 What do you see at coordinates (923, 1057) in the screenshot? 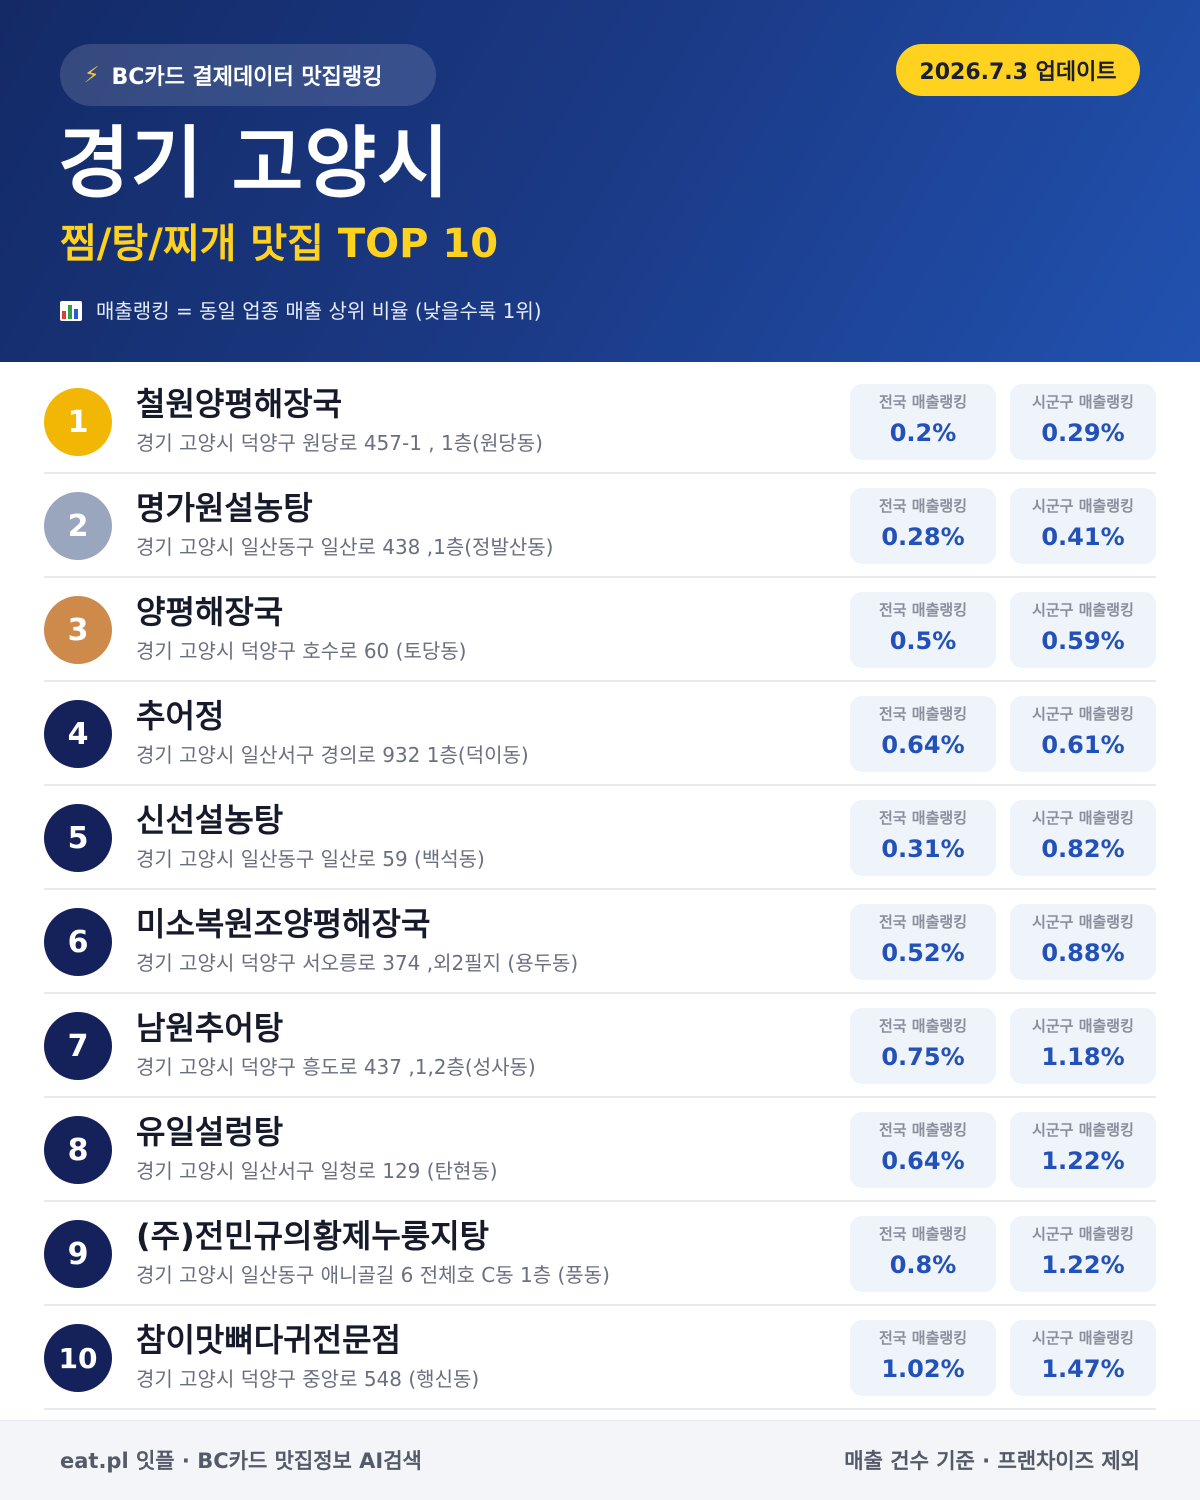
I see `national-ranking-card-value: 0.75%` at bounding box center [923, 1057].